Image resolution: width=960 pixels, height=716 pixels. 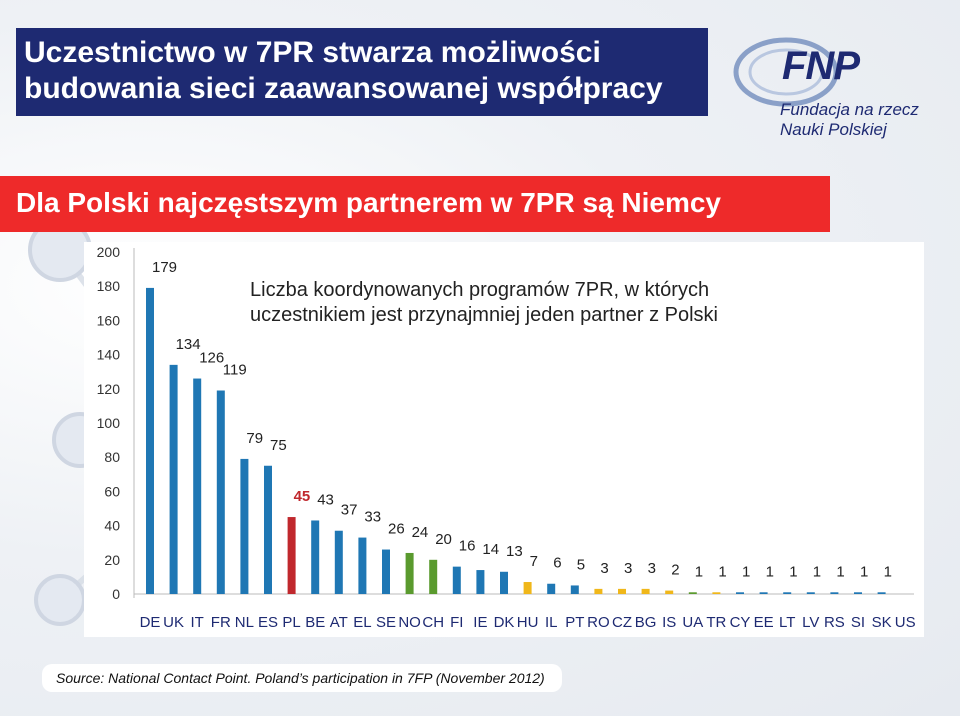 What do you see at coordinates (109, 252) in the screenshot?
I see `y-tick-label: 200` at bounding box center [109, 252].